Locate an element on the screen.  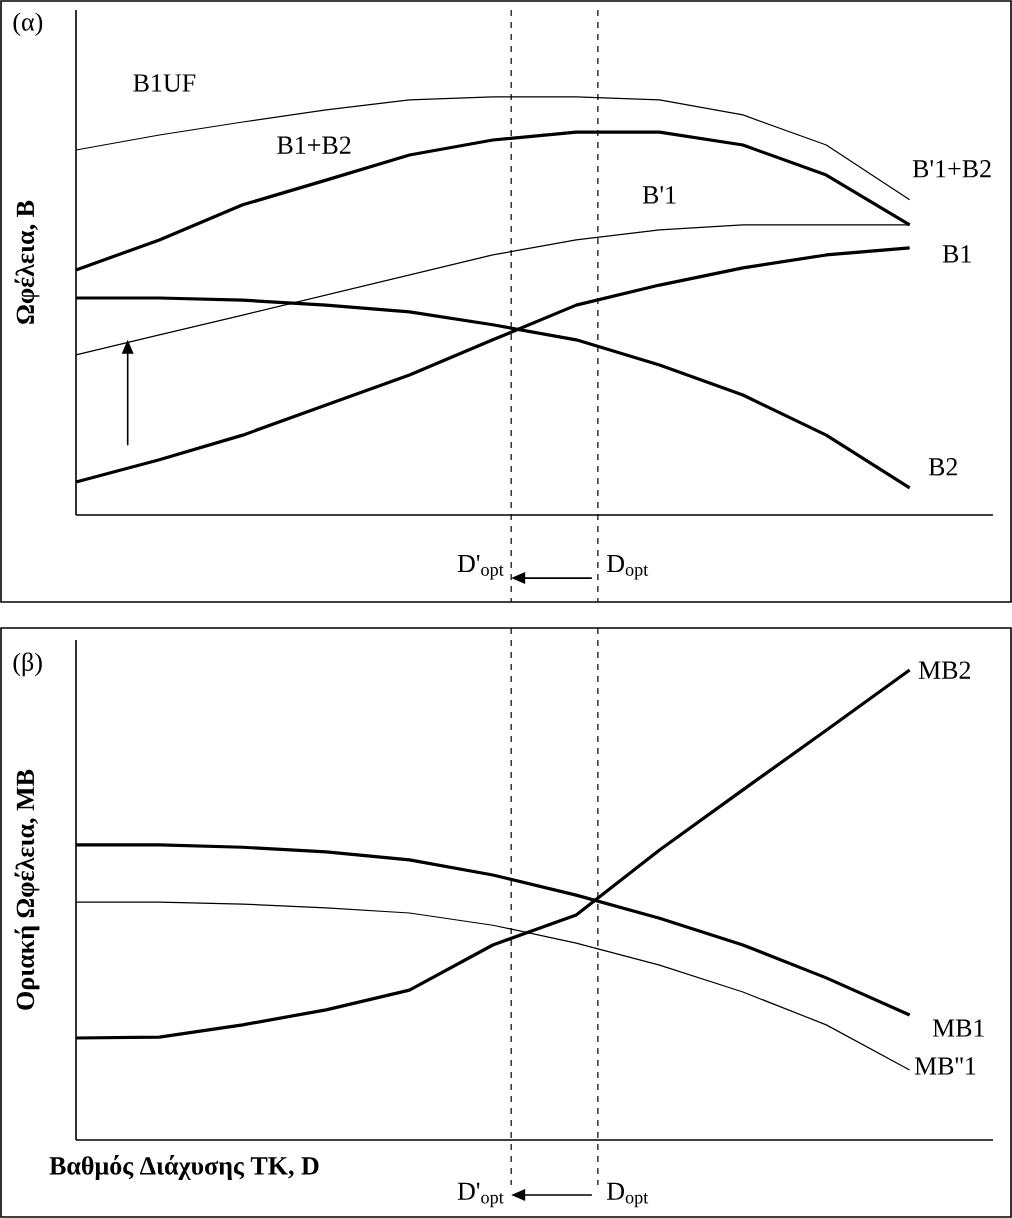
series-label: B2 is located at coordinates (942, 467).